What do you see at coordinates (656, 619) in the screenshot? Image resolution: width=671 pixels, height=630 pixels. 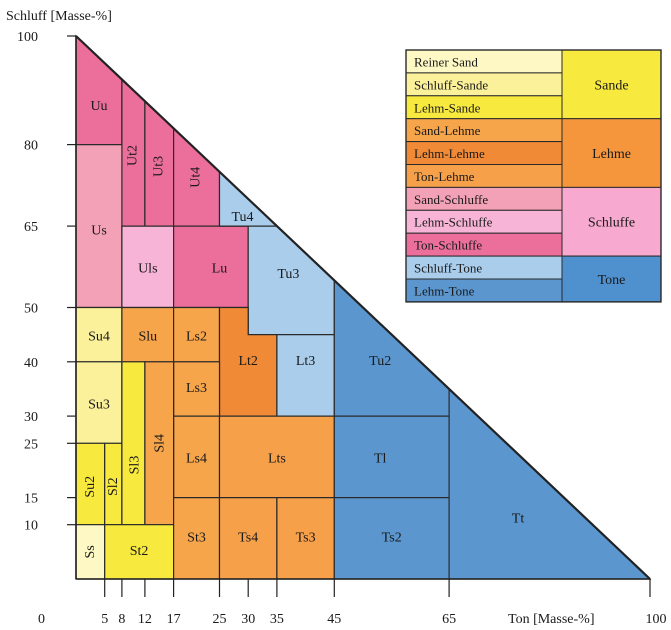 I see `x-tick-label-100: 100` at bounding box center [656, 619].